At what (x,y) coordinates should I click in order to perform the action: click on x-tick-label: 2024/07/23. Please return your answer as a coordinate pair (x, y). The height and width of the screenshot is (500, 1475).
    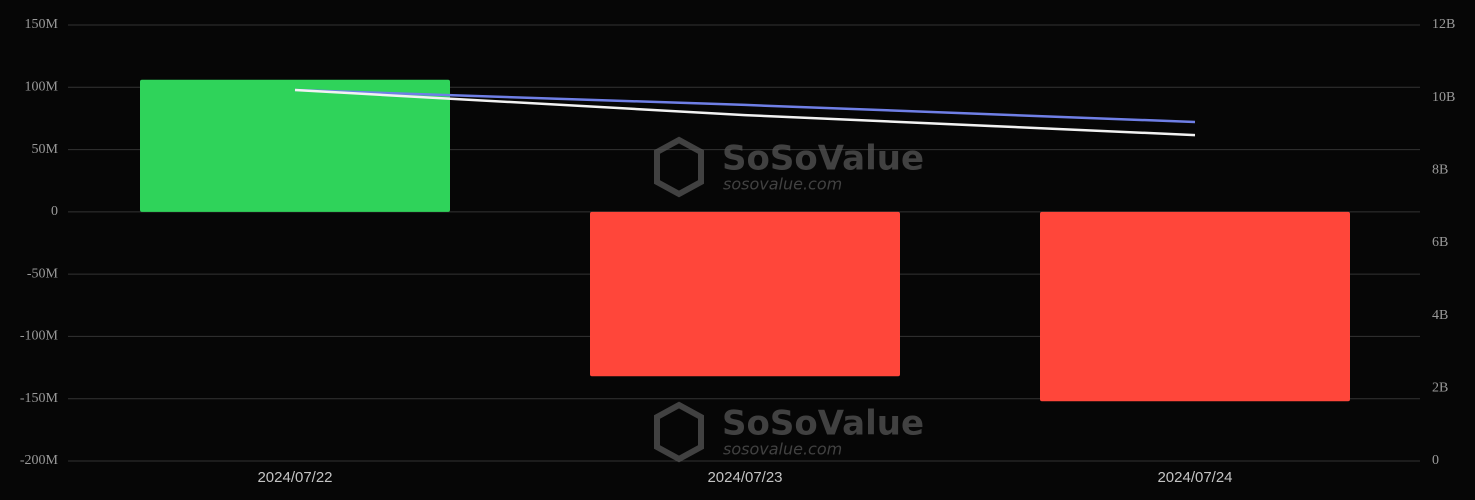
    Looking at the image, I should click on (744, 477).